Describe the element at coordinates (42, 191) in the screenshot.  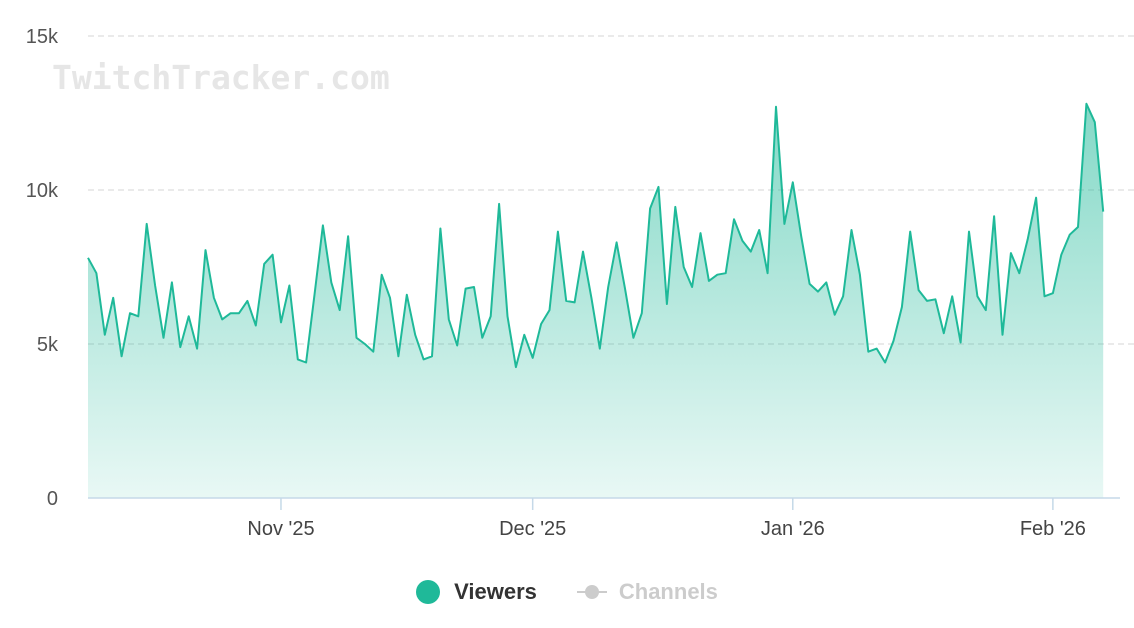
I see `y-tick-label: 10k` at that location.